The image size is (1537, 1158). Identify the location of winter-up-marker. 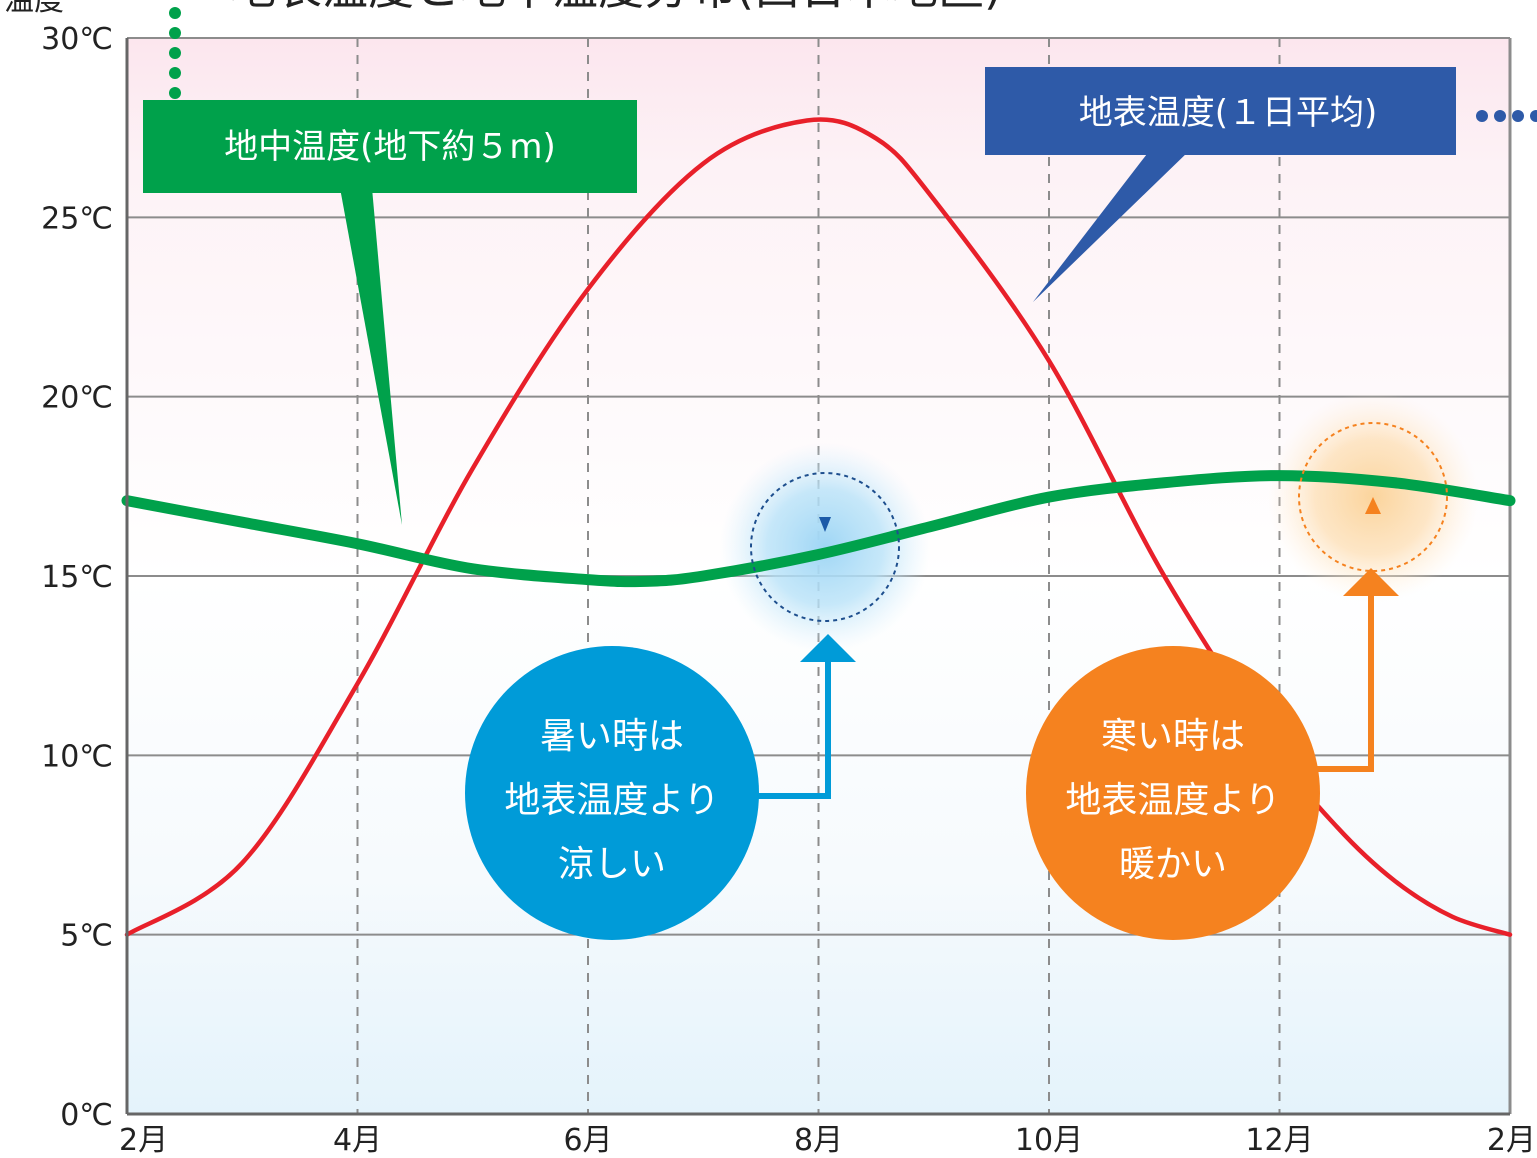
(1373, 505).